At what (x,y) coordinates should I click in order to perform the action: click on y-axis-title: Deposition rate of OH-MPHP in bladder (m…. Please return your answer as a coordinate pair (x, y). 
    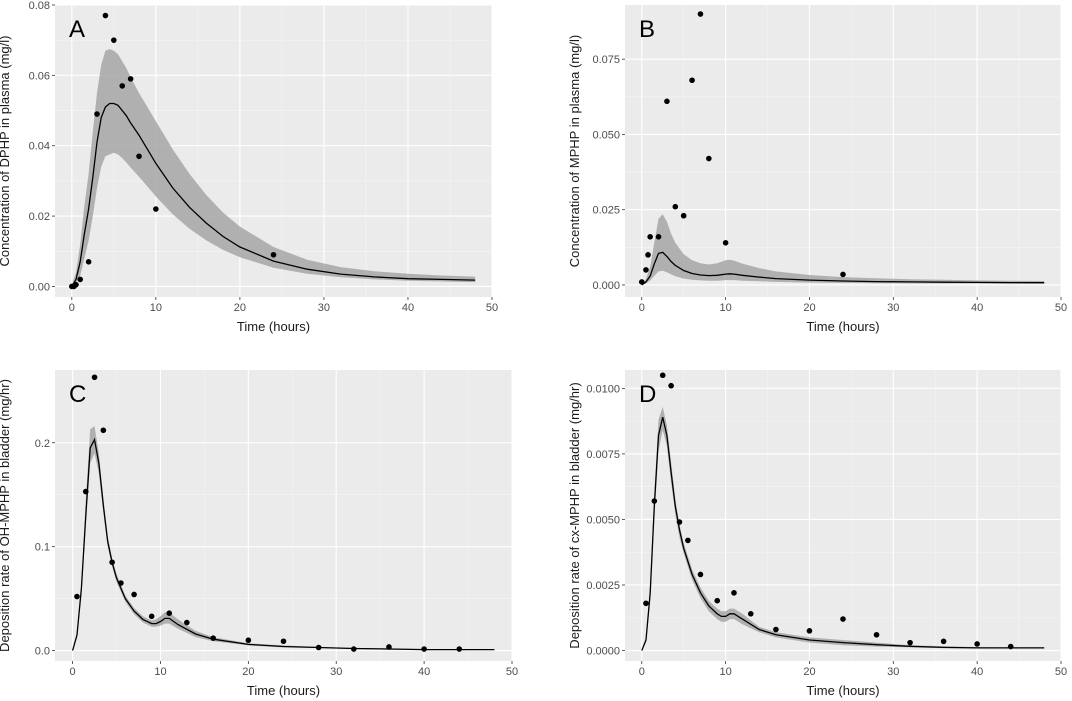
    Looking at the image, I should click on (6, 515).